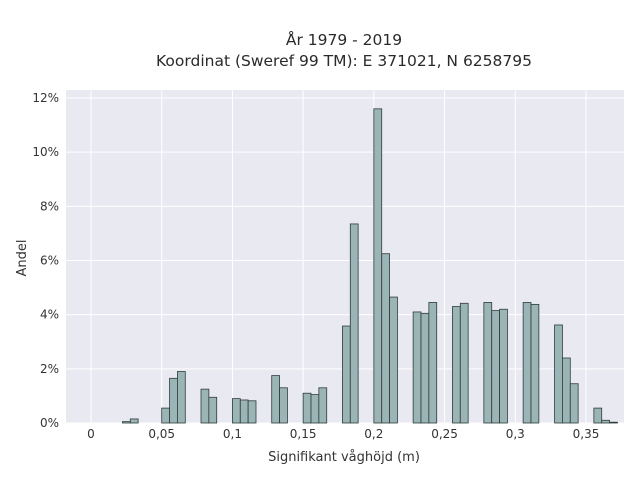 The width and height of the screenshot is (640, 480). What do you see at coordinates (161, 434) in the screenshot?
I see `x-tick-label: 0,05` at bounding box center [161, 434].